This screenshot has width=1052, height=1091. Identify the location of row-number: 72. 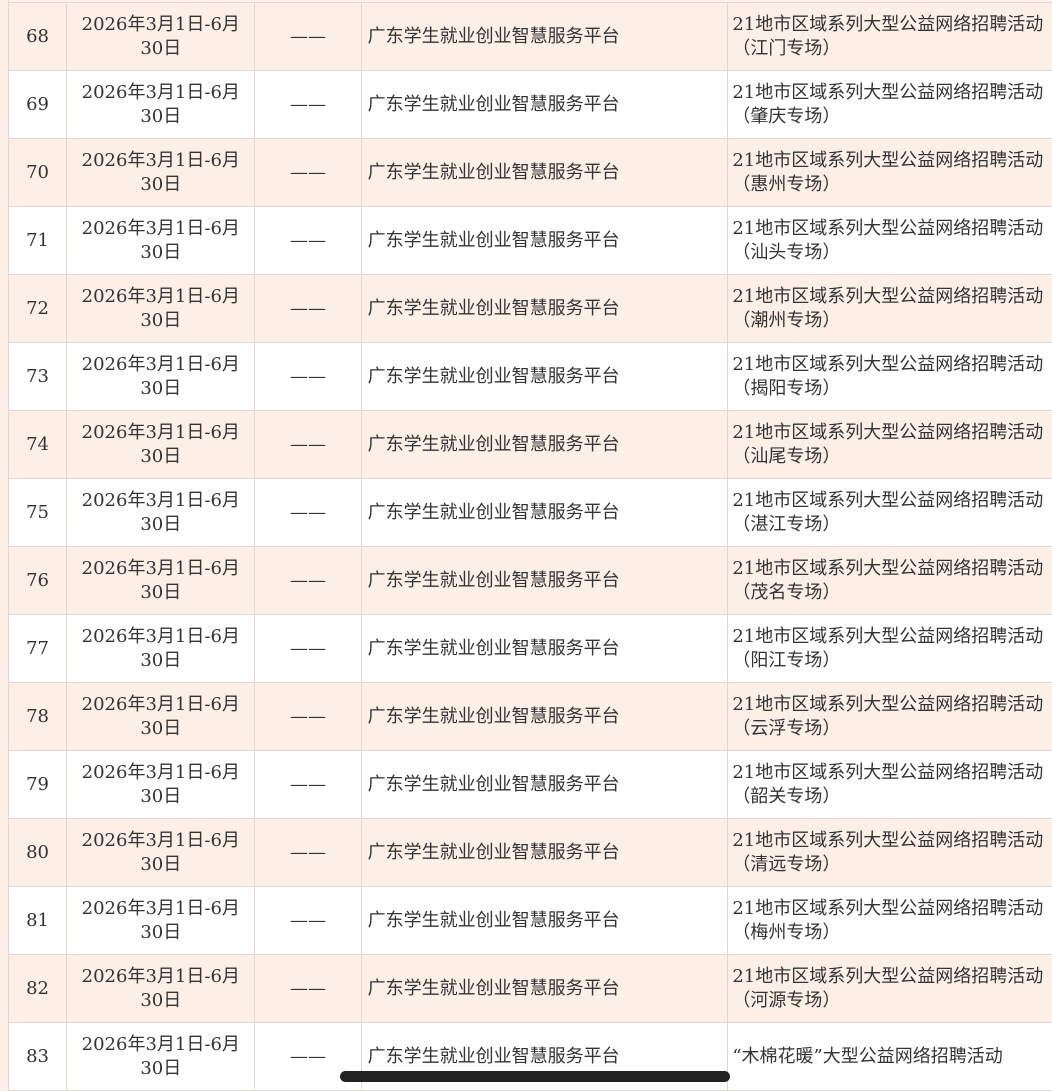
(37, 308).